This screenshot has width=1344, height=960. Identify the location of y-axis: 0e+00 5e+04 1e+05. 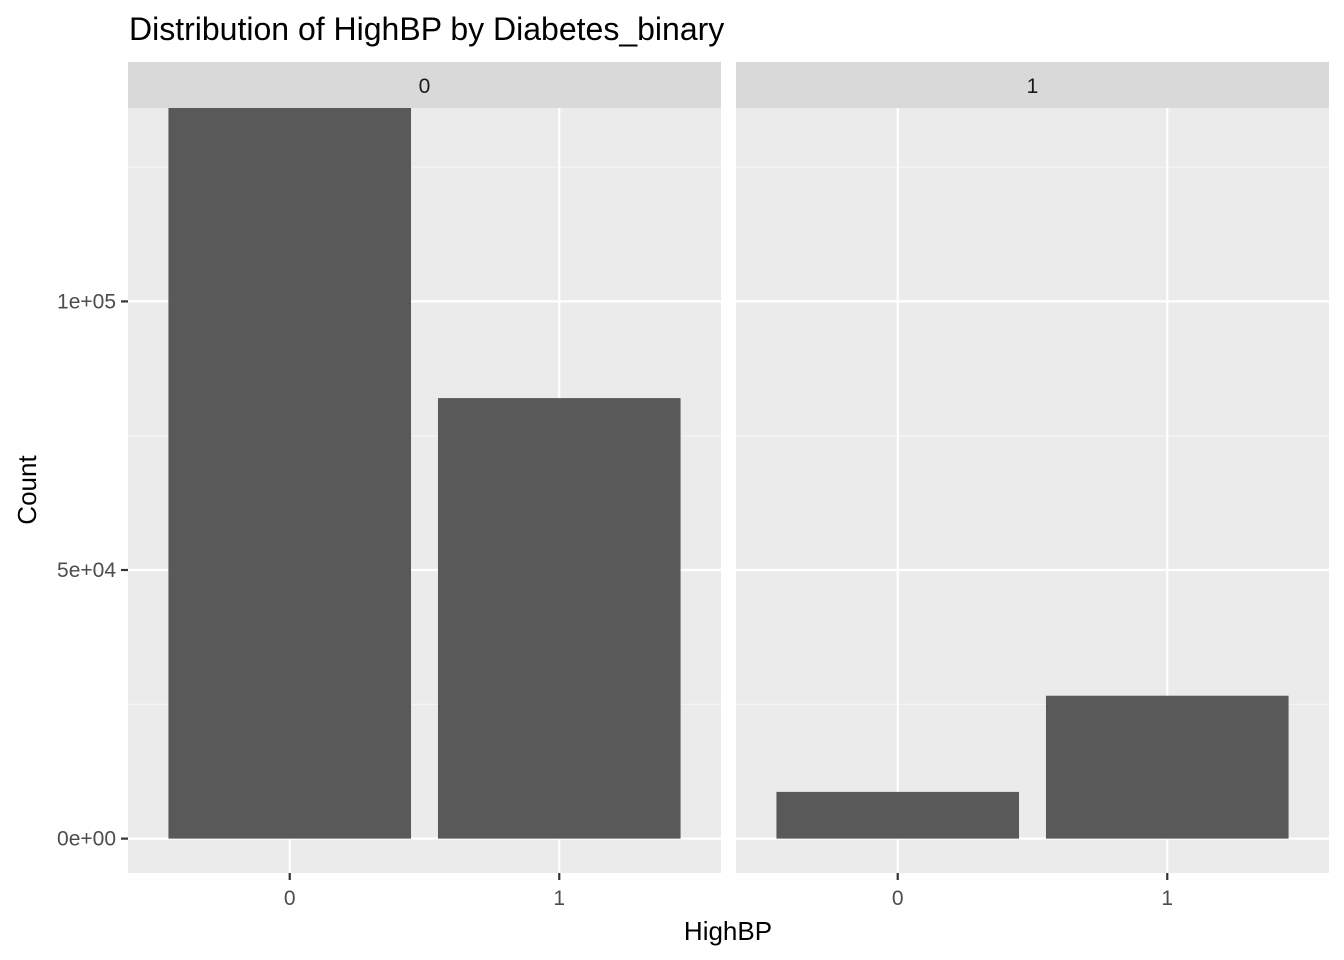
(92, 570).